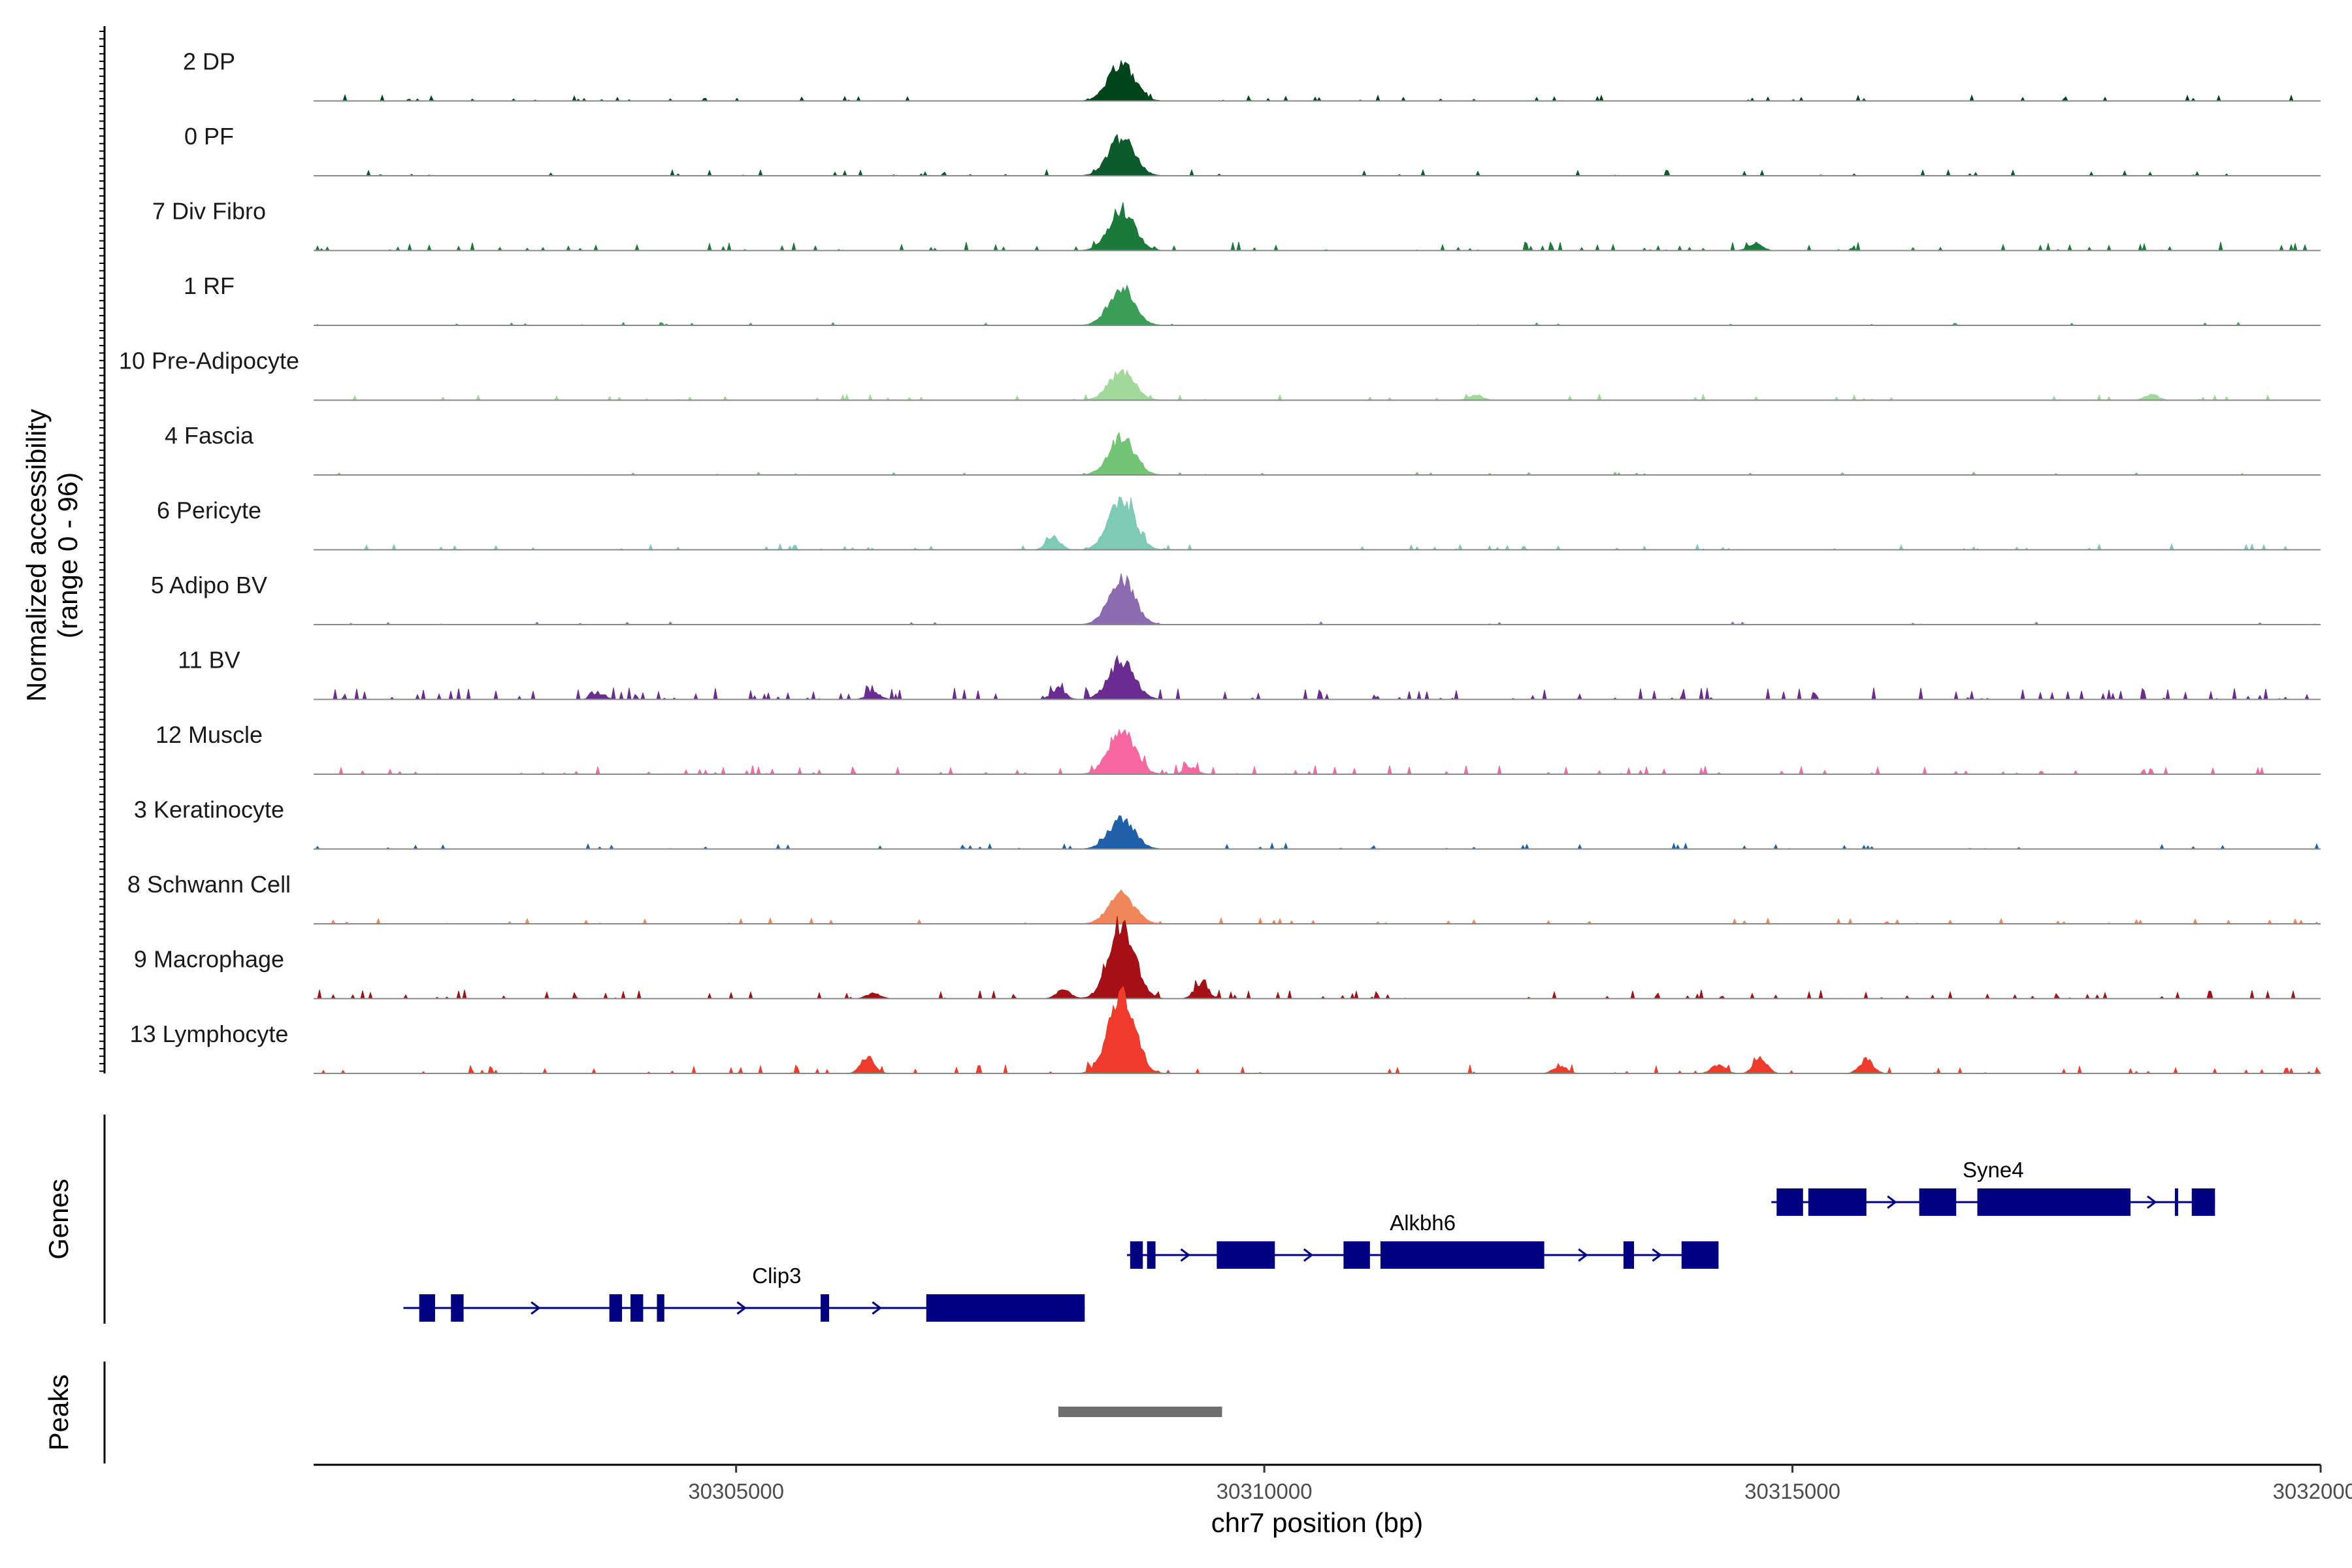  What do you see at coordinates (209, 734) in the screenshot?
I see `track-label: 12 Muscle` at bounding box center [209, 734].